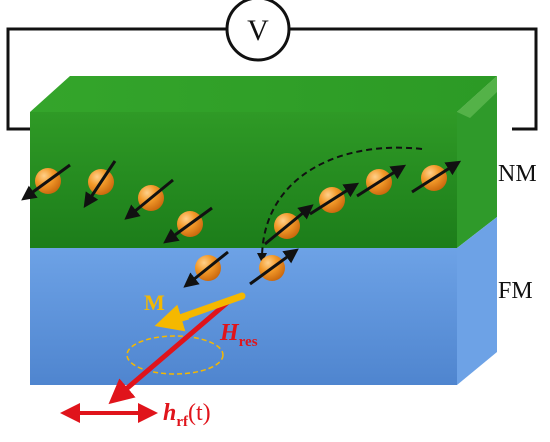  I want to click on h-rf-label-main: h, so click(169, 413).